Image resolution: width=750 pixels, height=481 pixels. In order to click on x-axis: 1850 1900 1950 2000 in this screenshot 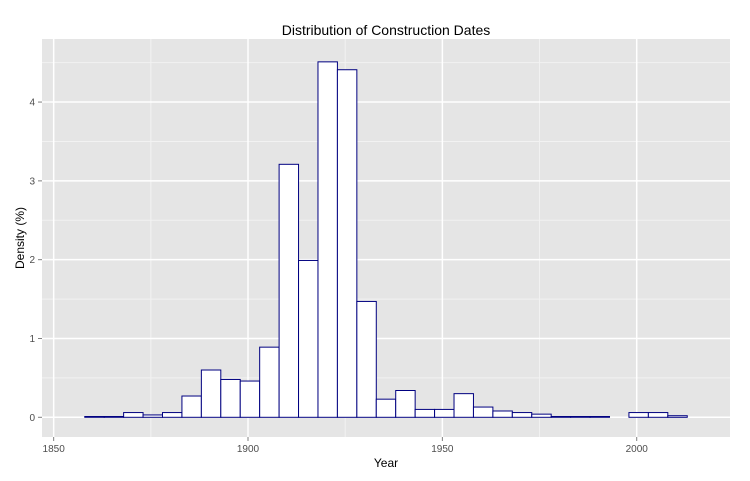, I will do `click(346, 446)`.